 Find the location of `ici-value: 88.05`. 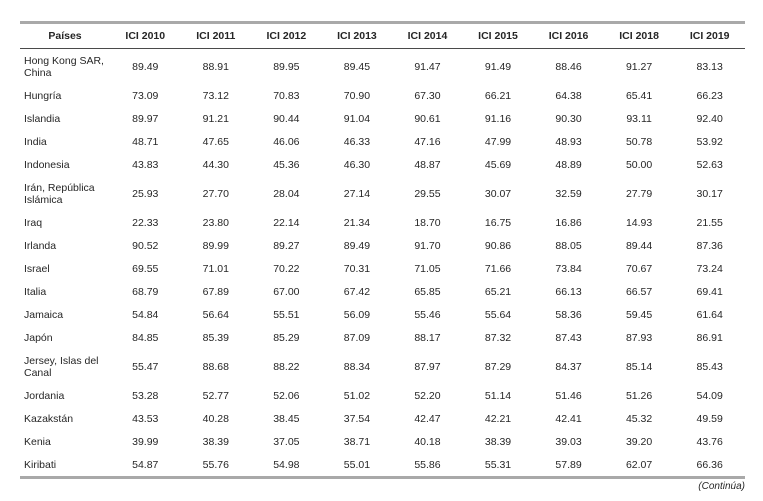

ici-value: 88.05 is located at coordinates (568, 245).